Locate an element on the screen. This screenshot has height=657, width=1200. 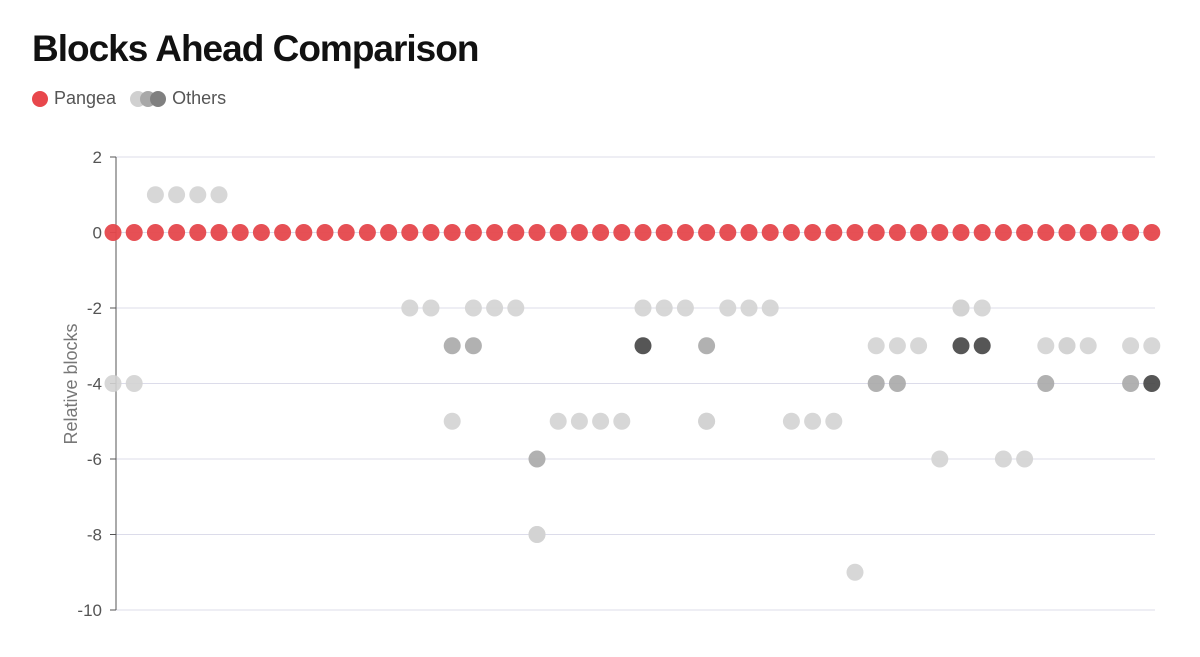
legend-item-pangea: Pangea is located at coordinates (74, 98).